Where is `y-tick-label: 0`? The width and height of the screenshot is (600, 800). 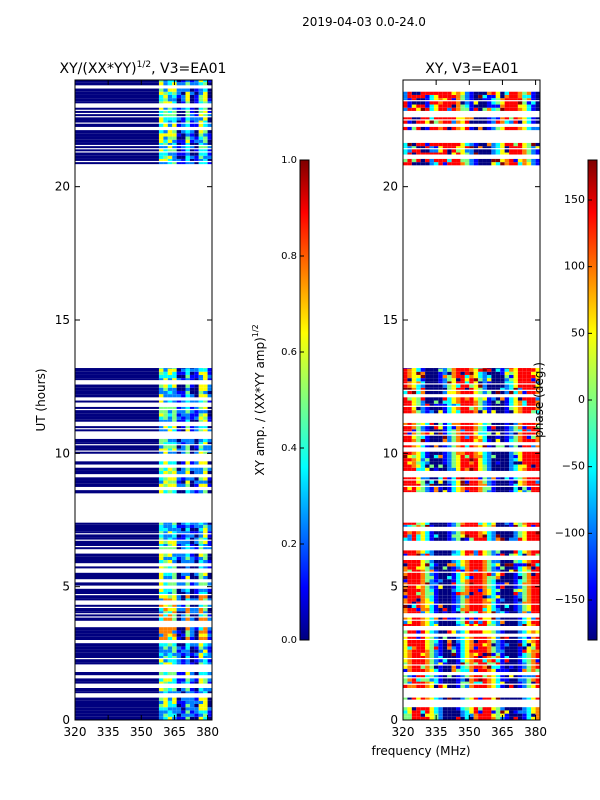 y-tick-label: 0 is located at coordinates (66, 720).